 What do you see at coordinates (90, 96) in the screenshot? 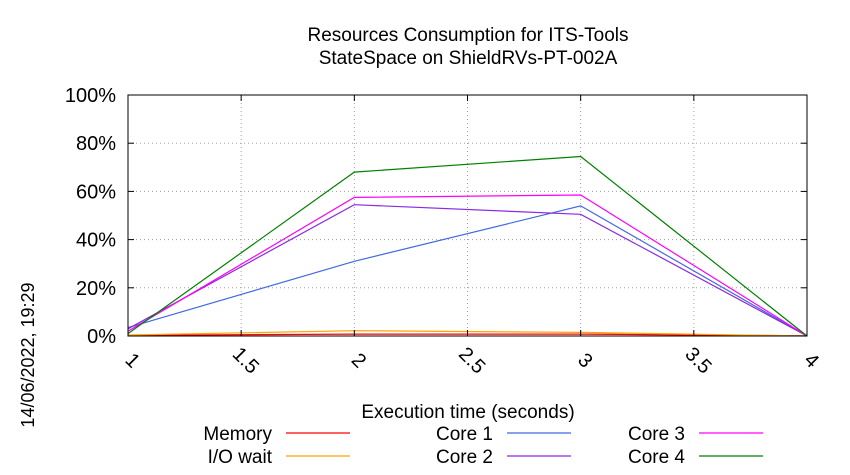
I see `y-tick-label: 100%` at bounding box center [90, 96].